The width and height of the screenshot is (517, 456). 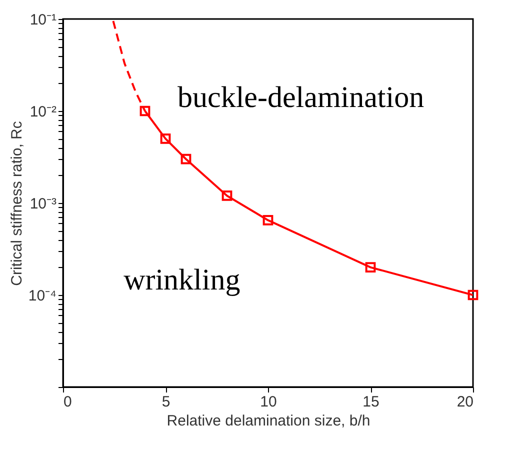 I want to click on y-tick-label: 10⁻², so click(x=43, y=112).